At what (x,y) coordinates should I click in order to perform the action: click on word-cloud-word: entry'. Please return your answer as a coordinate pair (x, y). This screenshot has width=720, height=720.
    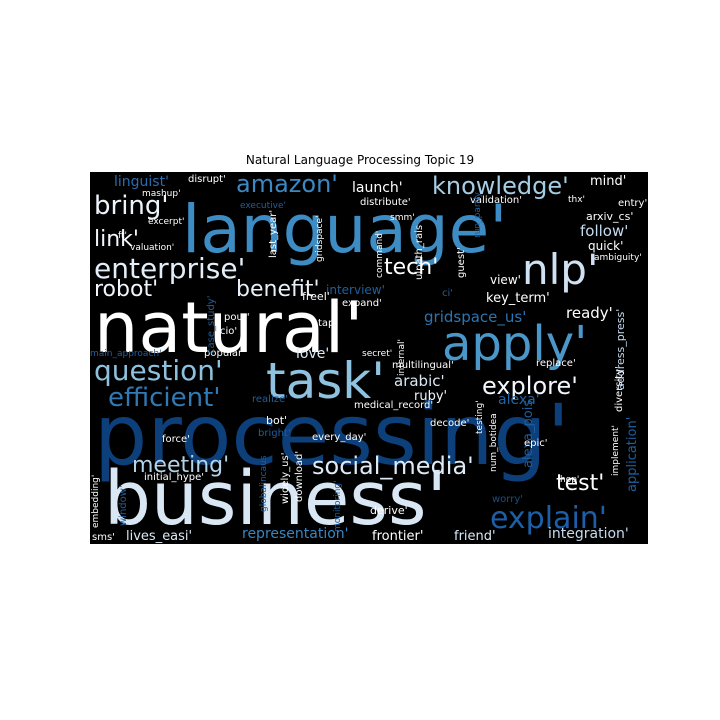
    Looking at the image, I should click on (632, 203).